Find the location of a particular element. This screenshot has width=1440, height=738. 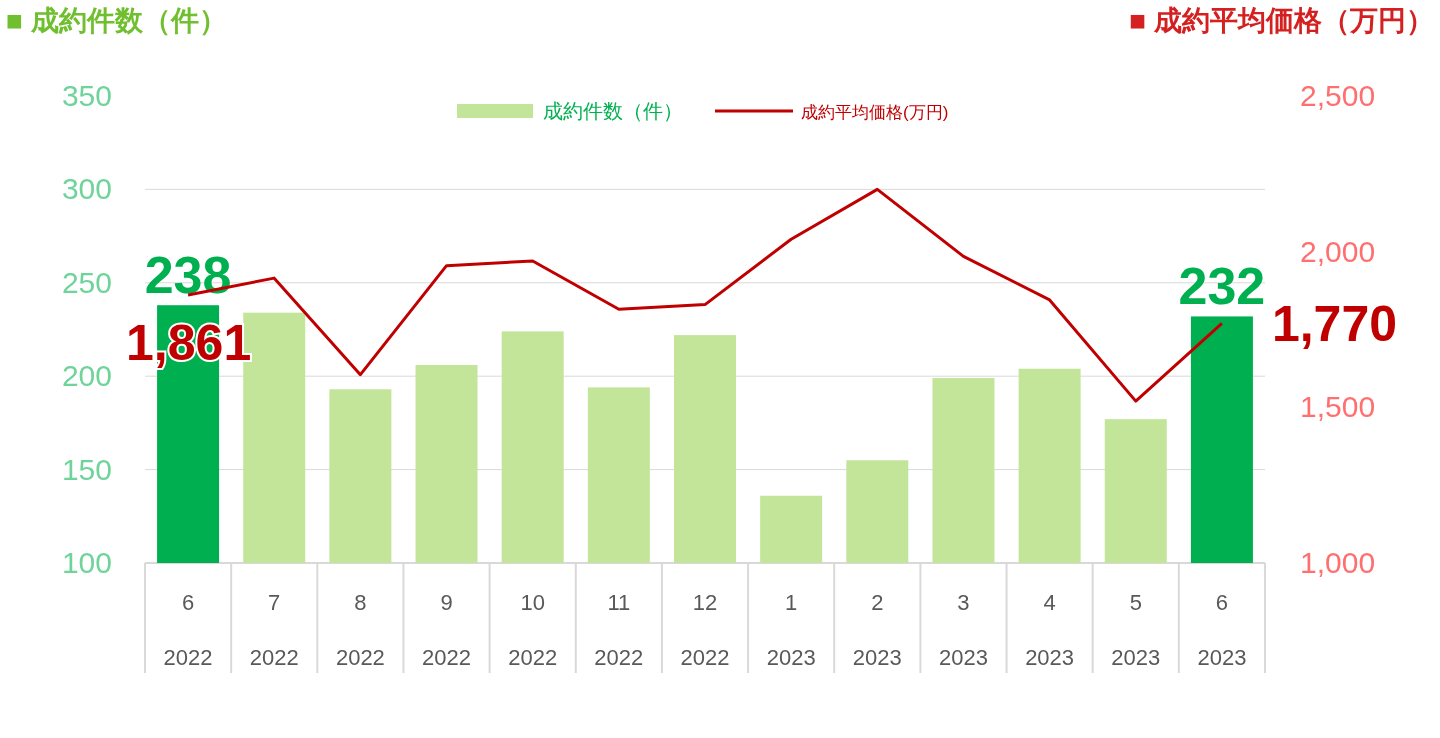

y-tick-label: 350 is located at coordinates (86, 95).